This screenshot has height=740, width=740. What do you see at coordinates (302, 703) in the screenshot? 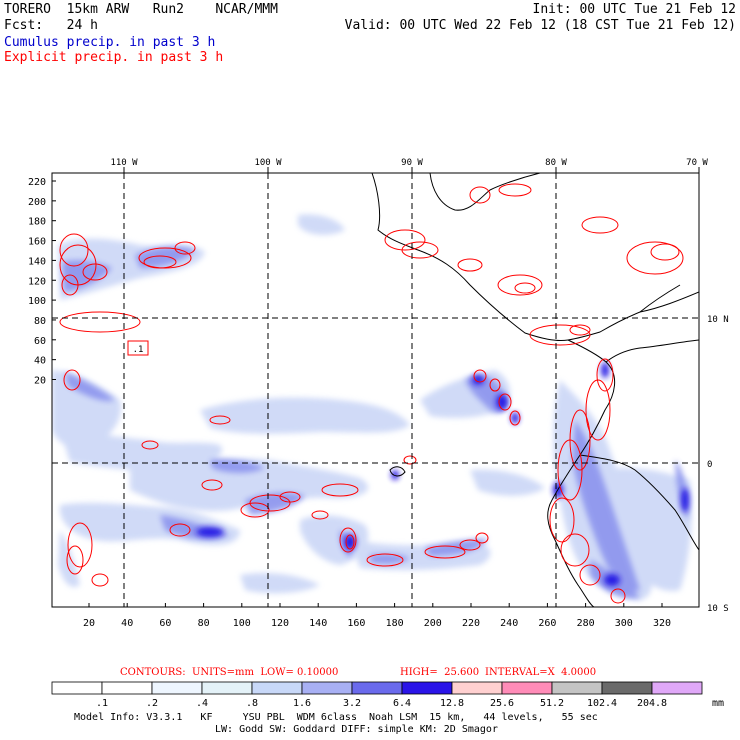
I see `colorbar-label: 1.6` at bounding box center [302, 703].